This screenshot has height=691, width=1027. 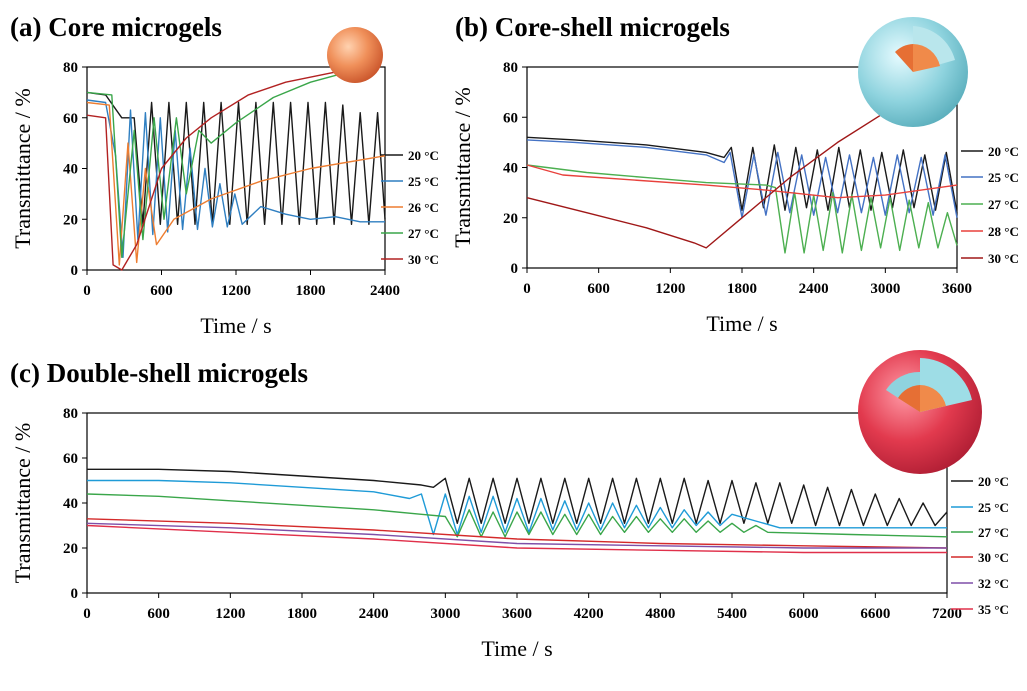 I want to click on x-tick-label: 5400, so click(x=732, y=614).